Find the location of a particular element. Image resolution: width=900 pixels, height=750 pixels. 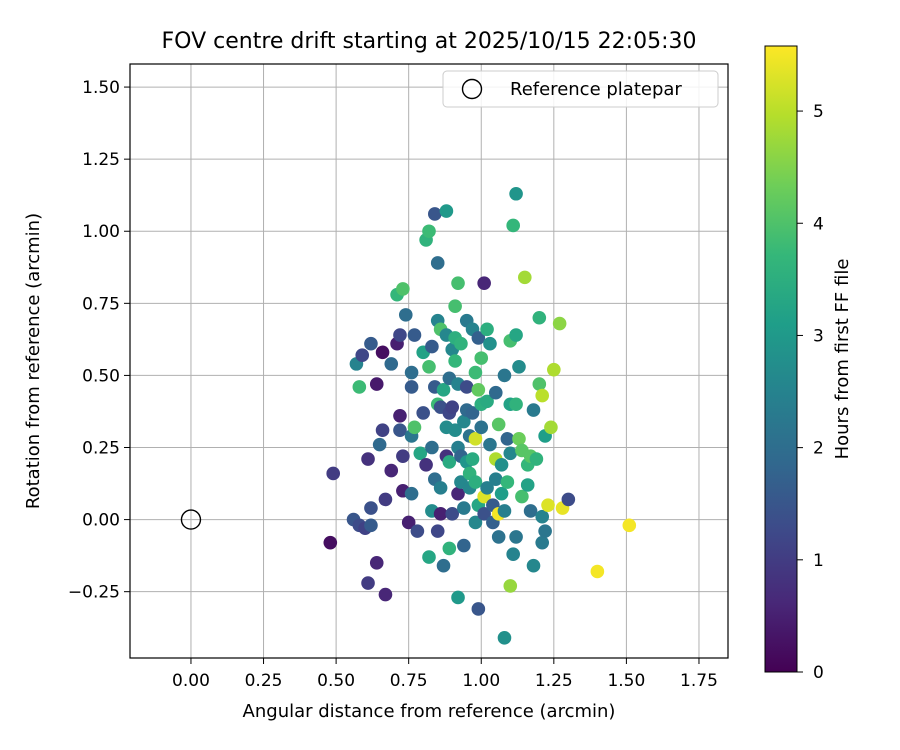

x-tick-label: 1.00 is located at coordinates (481, 681).